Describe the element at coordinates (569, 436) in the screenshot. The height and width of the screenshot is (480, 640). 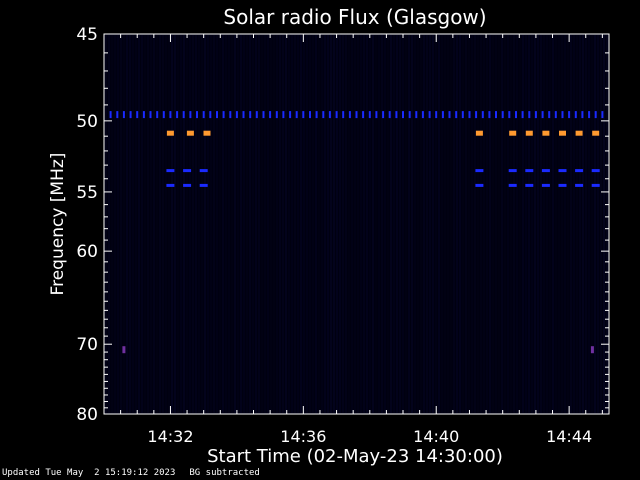
I see `x-tick-label: 14:44` at that location.